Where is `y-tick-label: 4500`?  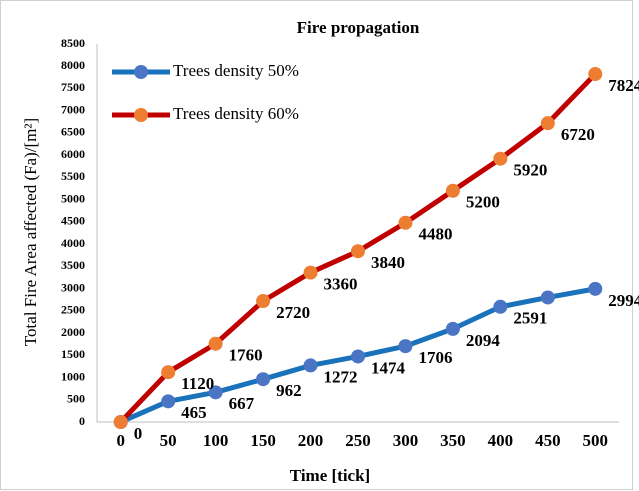 y-tick-label: 4500 is located at coordinates (73, 221).